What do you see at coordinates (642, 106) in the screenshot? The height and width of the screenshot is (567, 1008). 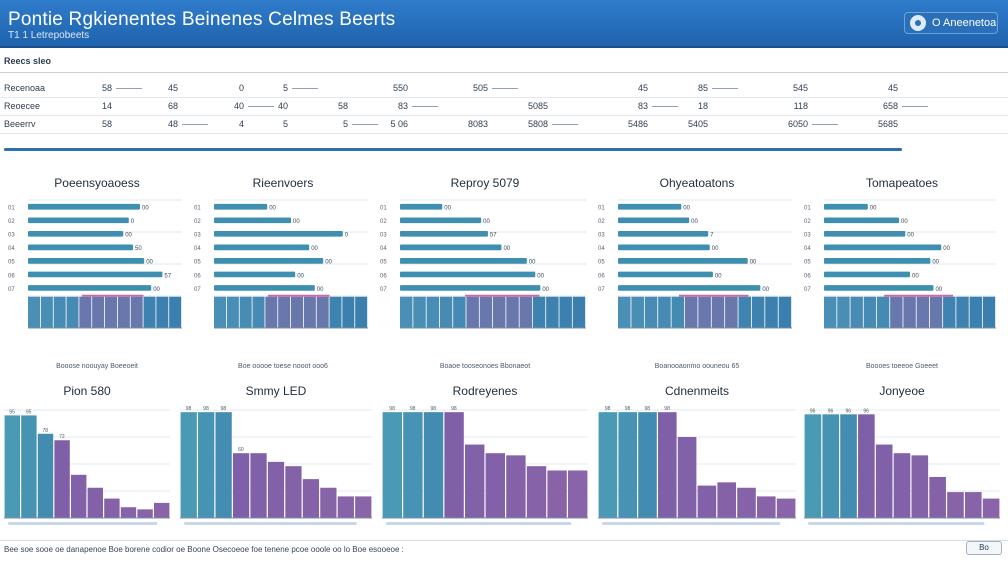 I see `summary-cell: 83` at bounding box center [642, 106].